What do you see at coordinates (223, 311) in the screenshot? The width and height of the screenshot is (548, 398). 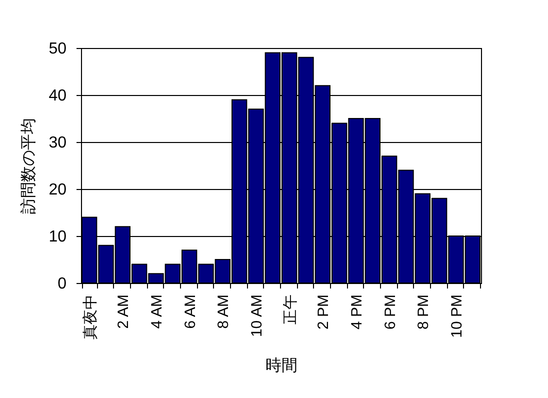 I see `x-tick-label: 8 AM` at bounding box center [223, 311].